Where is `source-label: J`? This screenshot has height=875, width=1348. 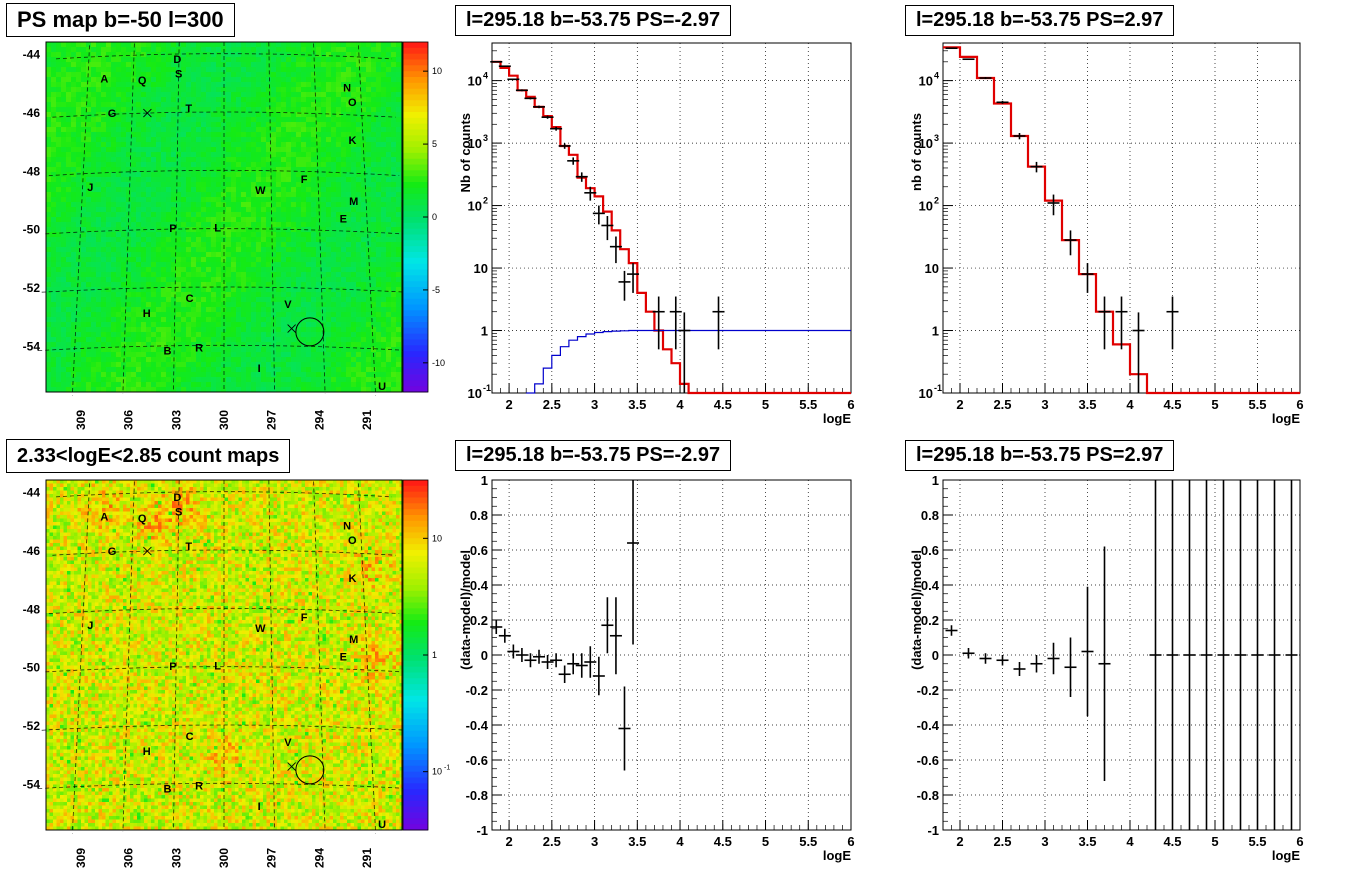
source-label: J is located at coordinates (90, 188).